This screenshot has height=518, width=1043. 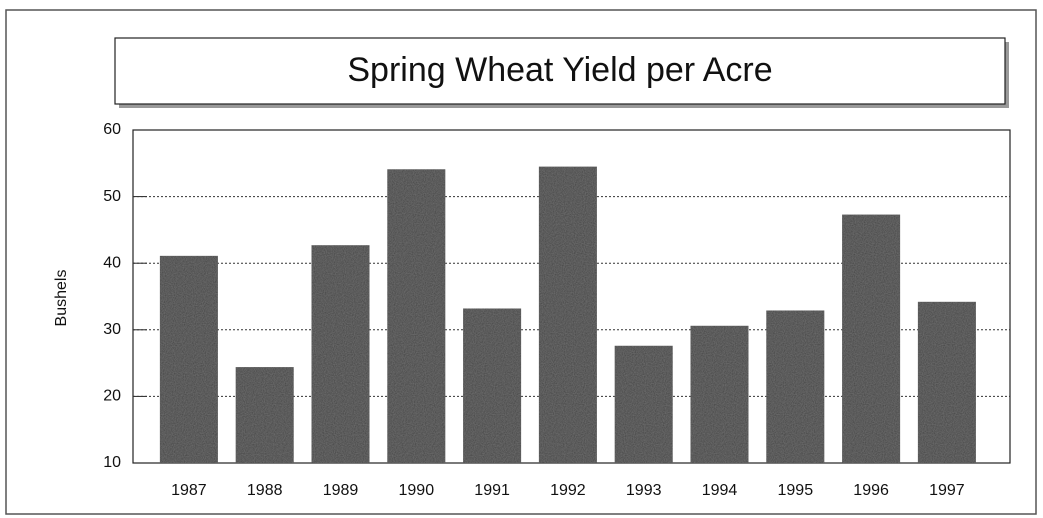 What do you see at coordinates (112, 462) in the screenshot?
I see `y-tick-label: 10` at bounding box center [112, 462].